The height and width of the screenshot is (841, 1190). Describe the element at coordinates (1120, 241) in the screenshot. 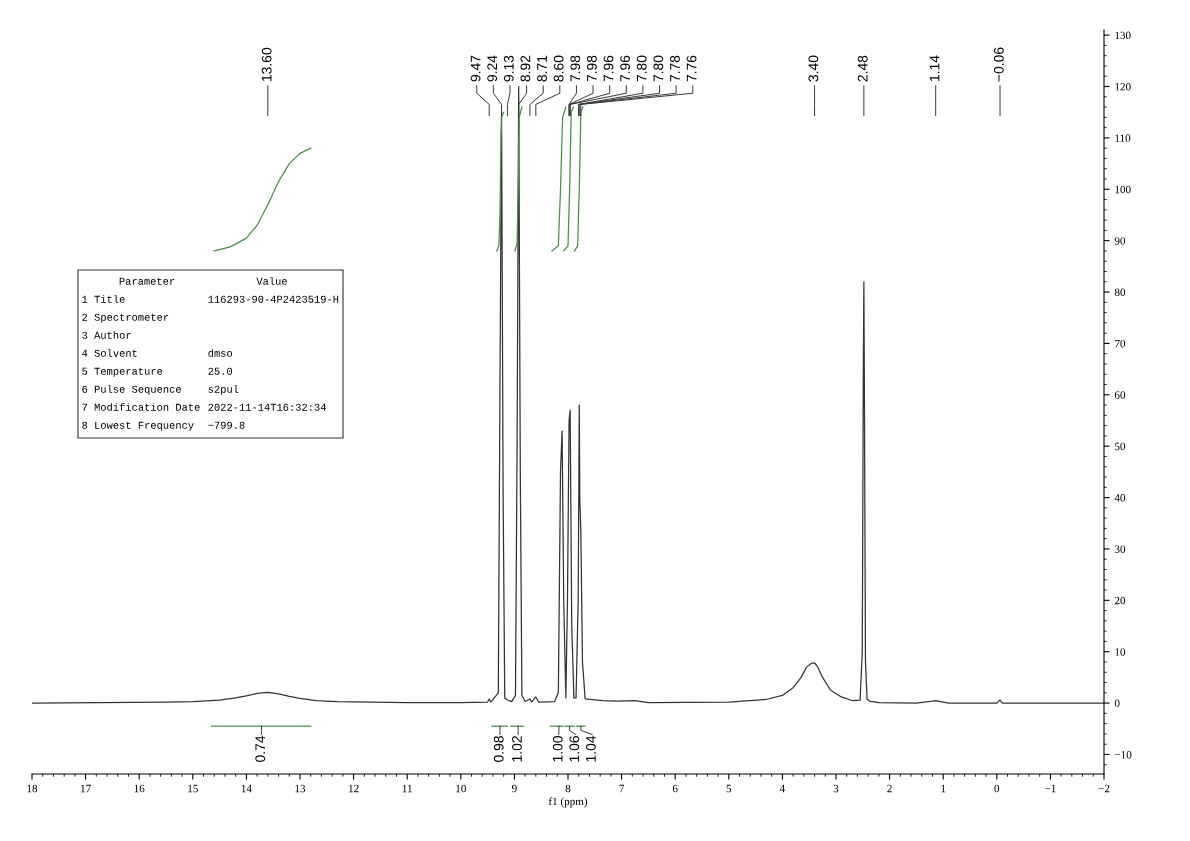

I see `y-tick-label: 90` at that location.